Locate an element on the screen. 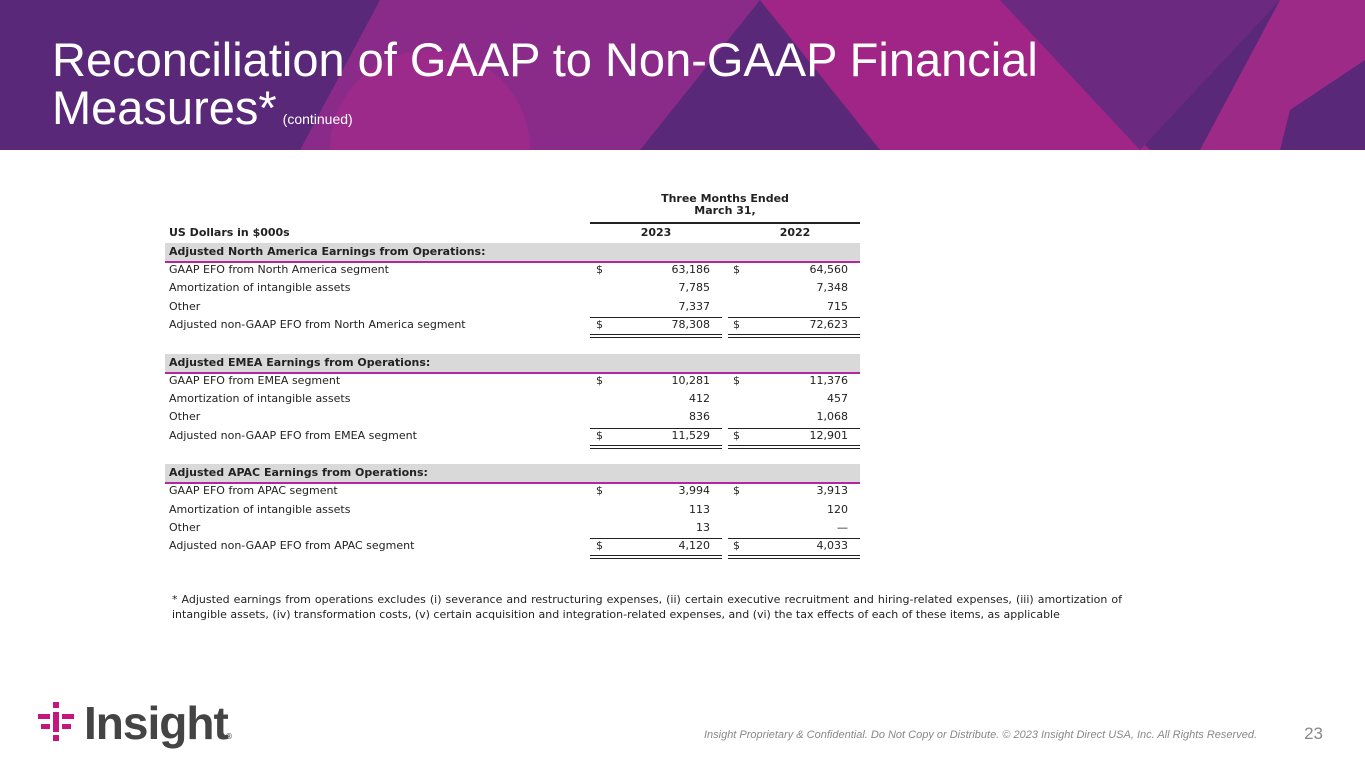 The image size is (1365, 768). section-heading: Adjusted EMEA Earnings from Operations: is located at coordinates (300, 362).